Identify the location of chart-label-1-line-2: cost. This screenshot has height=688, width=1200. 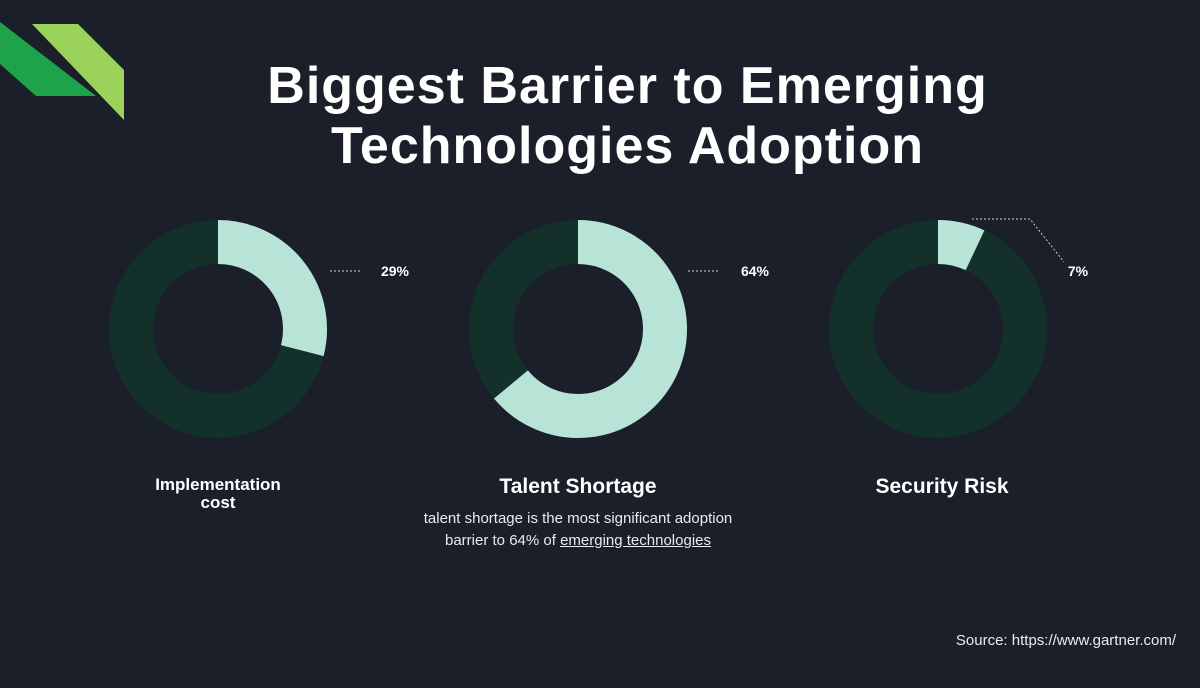
(218, 502).